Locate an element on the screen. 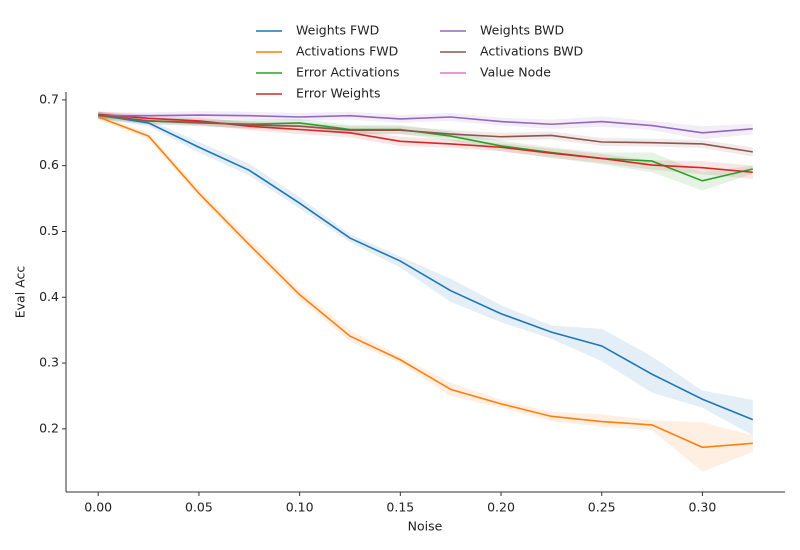 This screenshot has width=800, height=550. x-tick-label: 0.25 is located at coordinates (602, 507).